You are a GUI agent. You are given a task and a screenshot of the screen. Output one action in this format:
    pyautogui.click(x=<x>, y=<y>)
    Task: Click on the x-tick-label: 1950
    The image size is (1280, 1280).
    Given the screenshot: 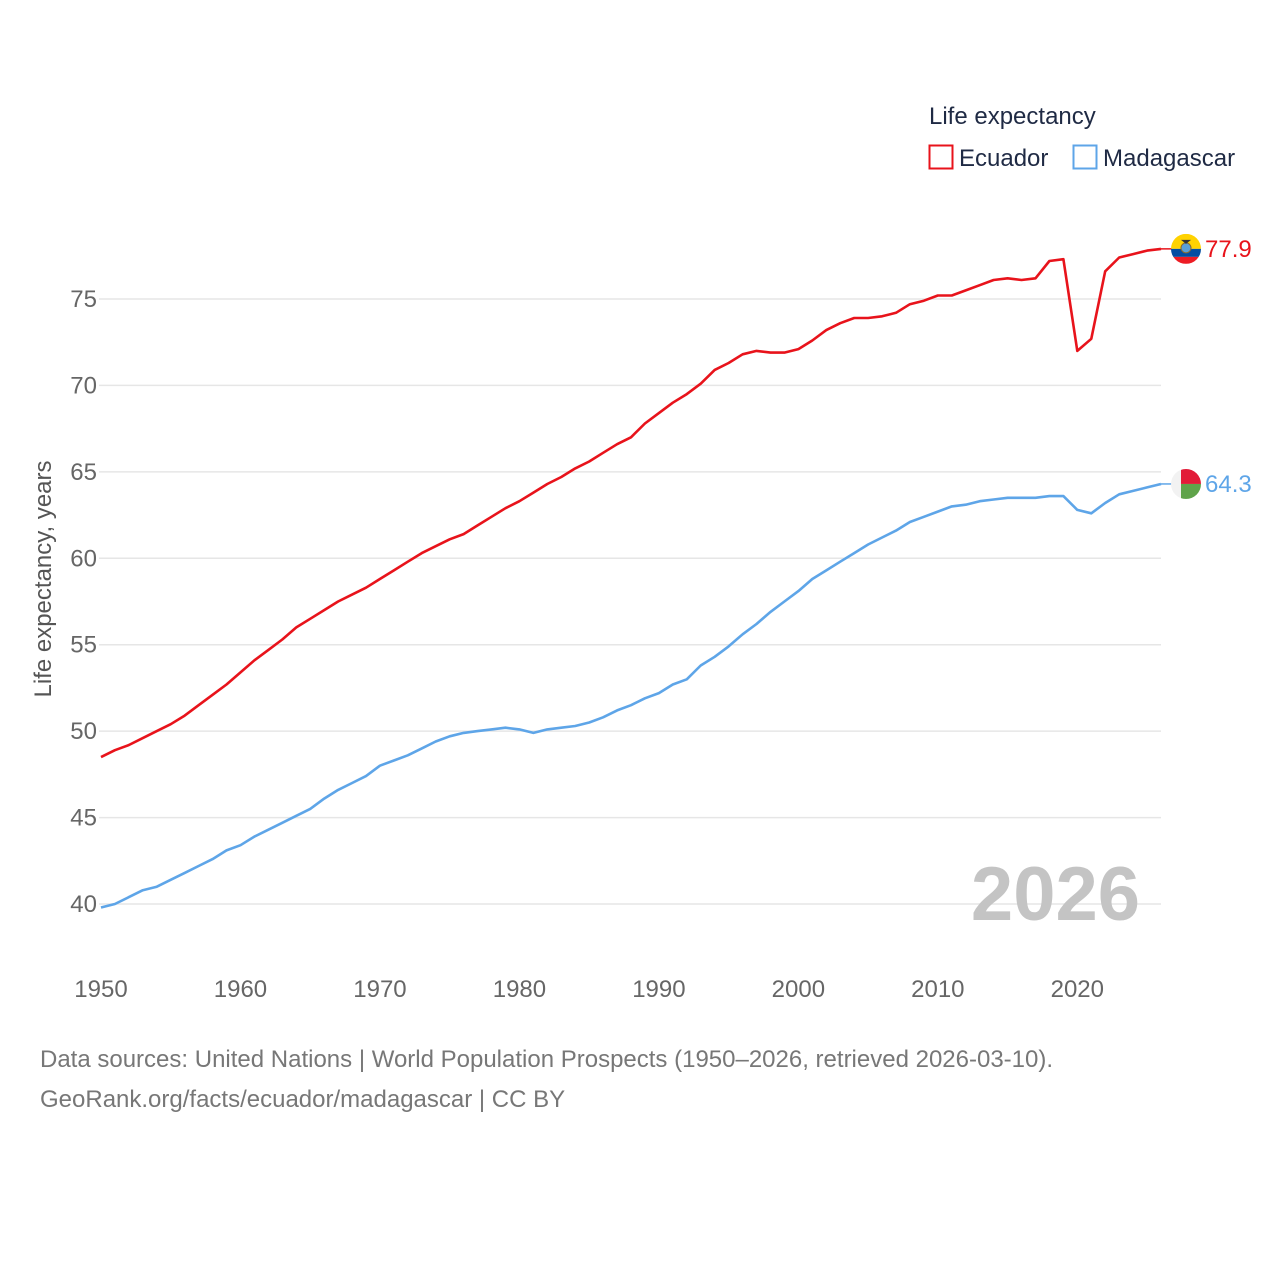 What is the action you would take?
    pyautogui.click(x=100, y=989)
    